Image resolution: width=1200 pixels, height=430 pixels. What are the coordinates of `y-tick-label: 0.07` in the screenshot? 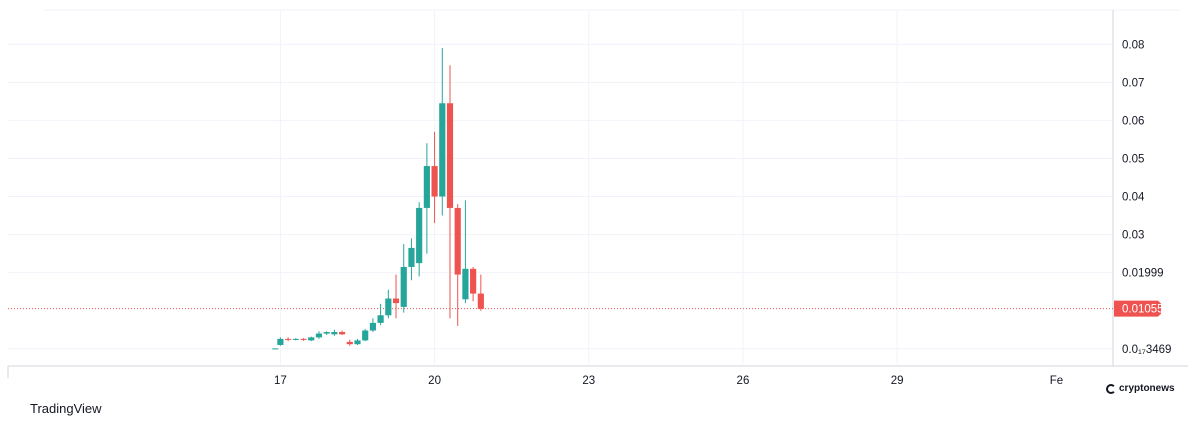 It's located at (1133, 83).